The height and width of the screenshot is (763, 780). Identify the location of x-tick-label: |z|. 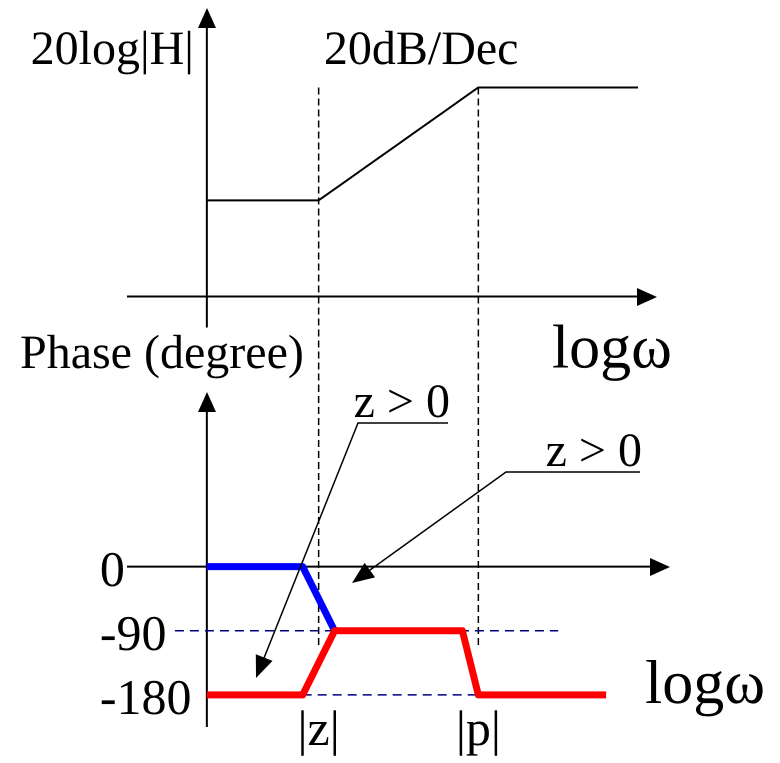
(319, 728).